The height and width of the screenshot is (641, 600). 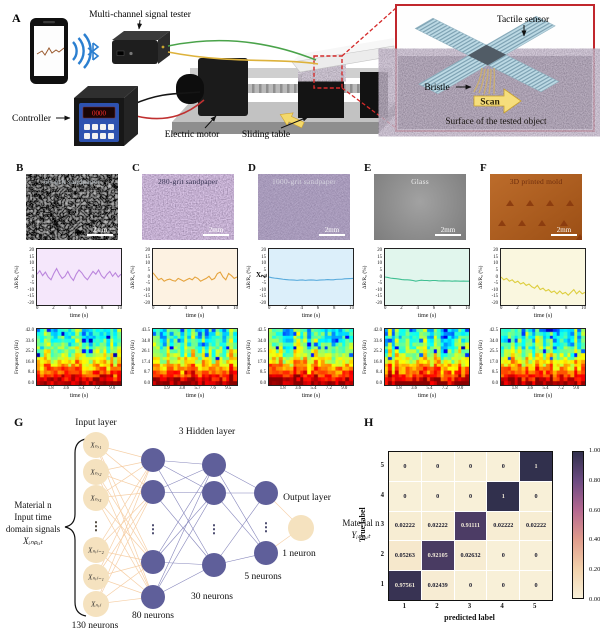 I want to click on motor-label: Electric motor, so click(x=192, y=135).